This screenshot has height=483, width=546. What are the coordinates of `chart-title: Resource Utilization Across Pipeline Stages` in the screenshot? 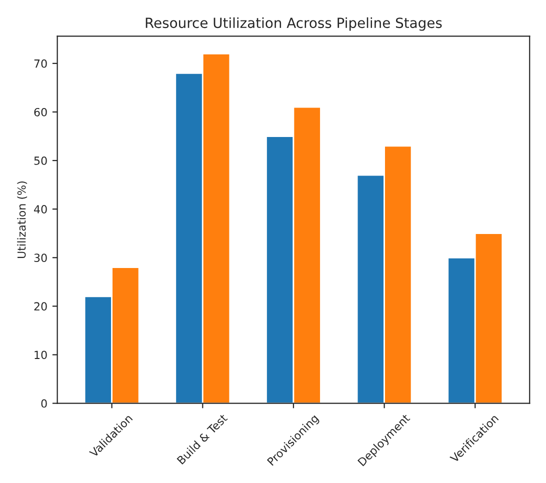 It's located at (294, 24).